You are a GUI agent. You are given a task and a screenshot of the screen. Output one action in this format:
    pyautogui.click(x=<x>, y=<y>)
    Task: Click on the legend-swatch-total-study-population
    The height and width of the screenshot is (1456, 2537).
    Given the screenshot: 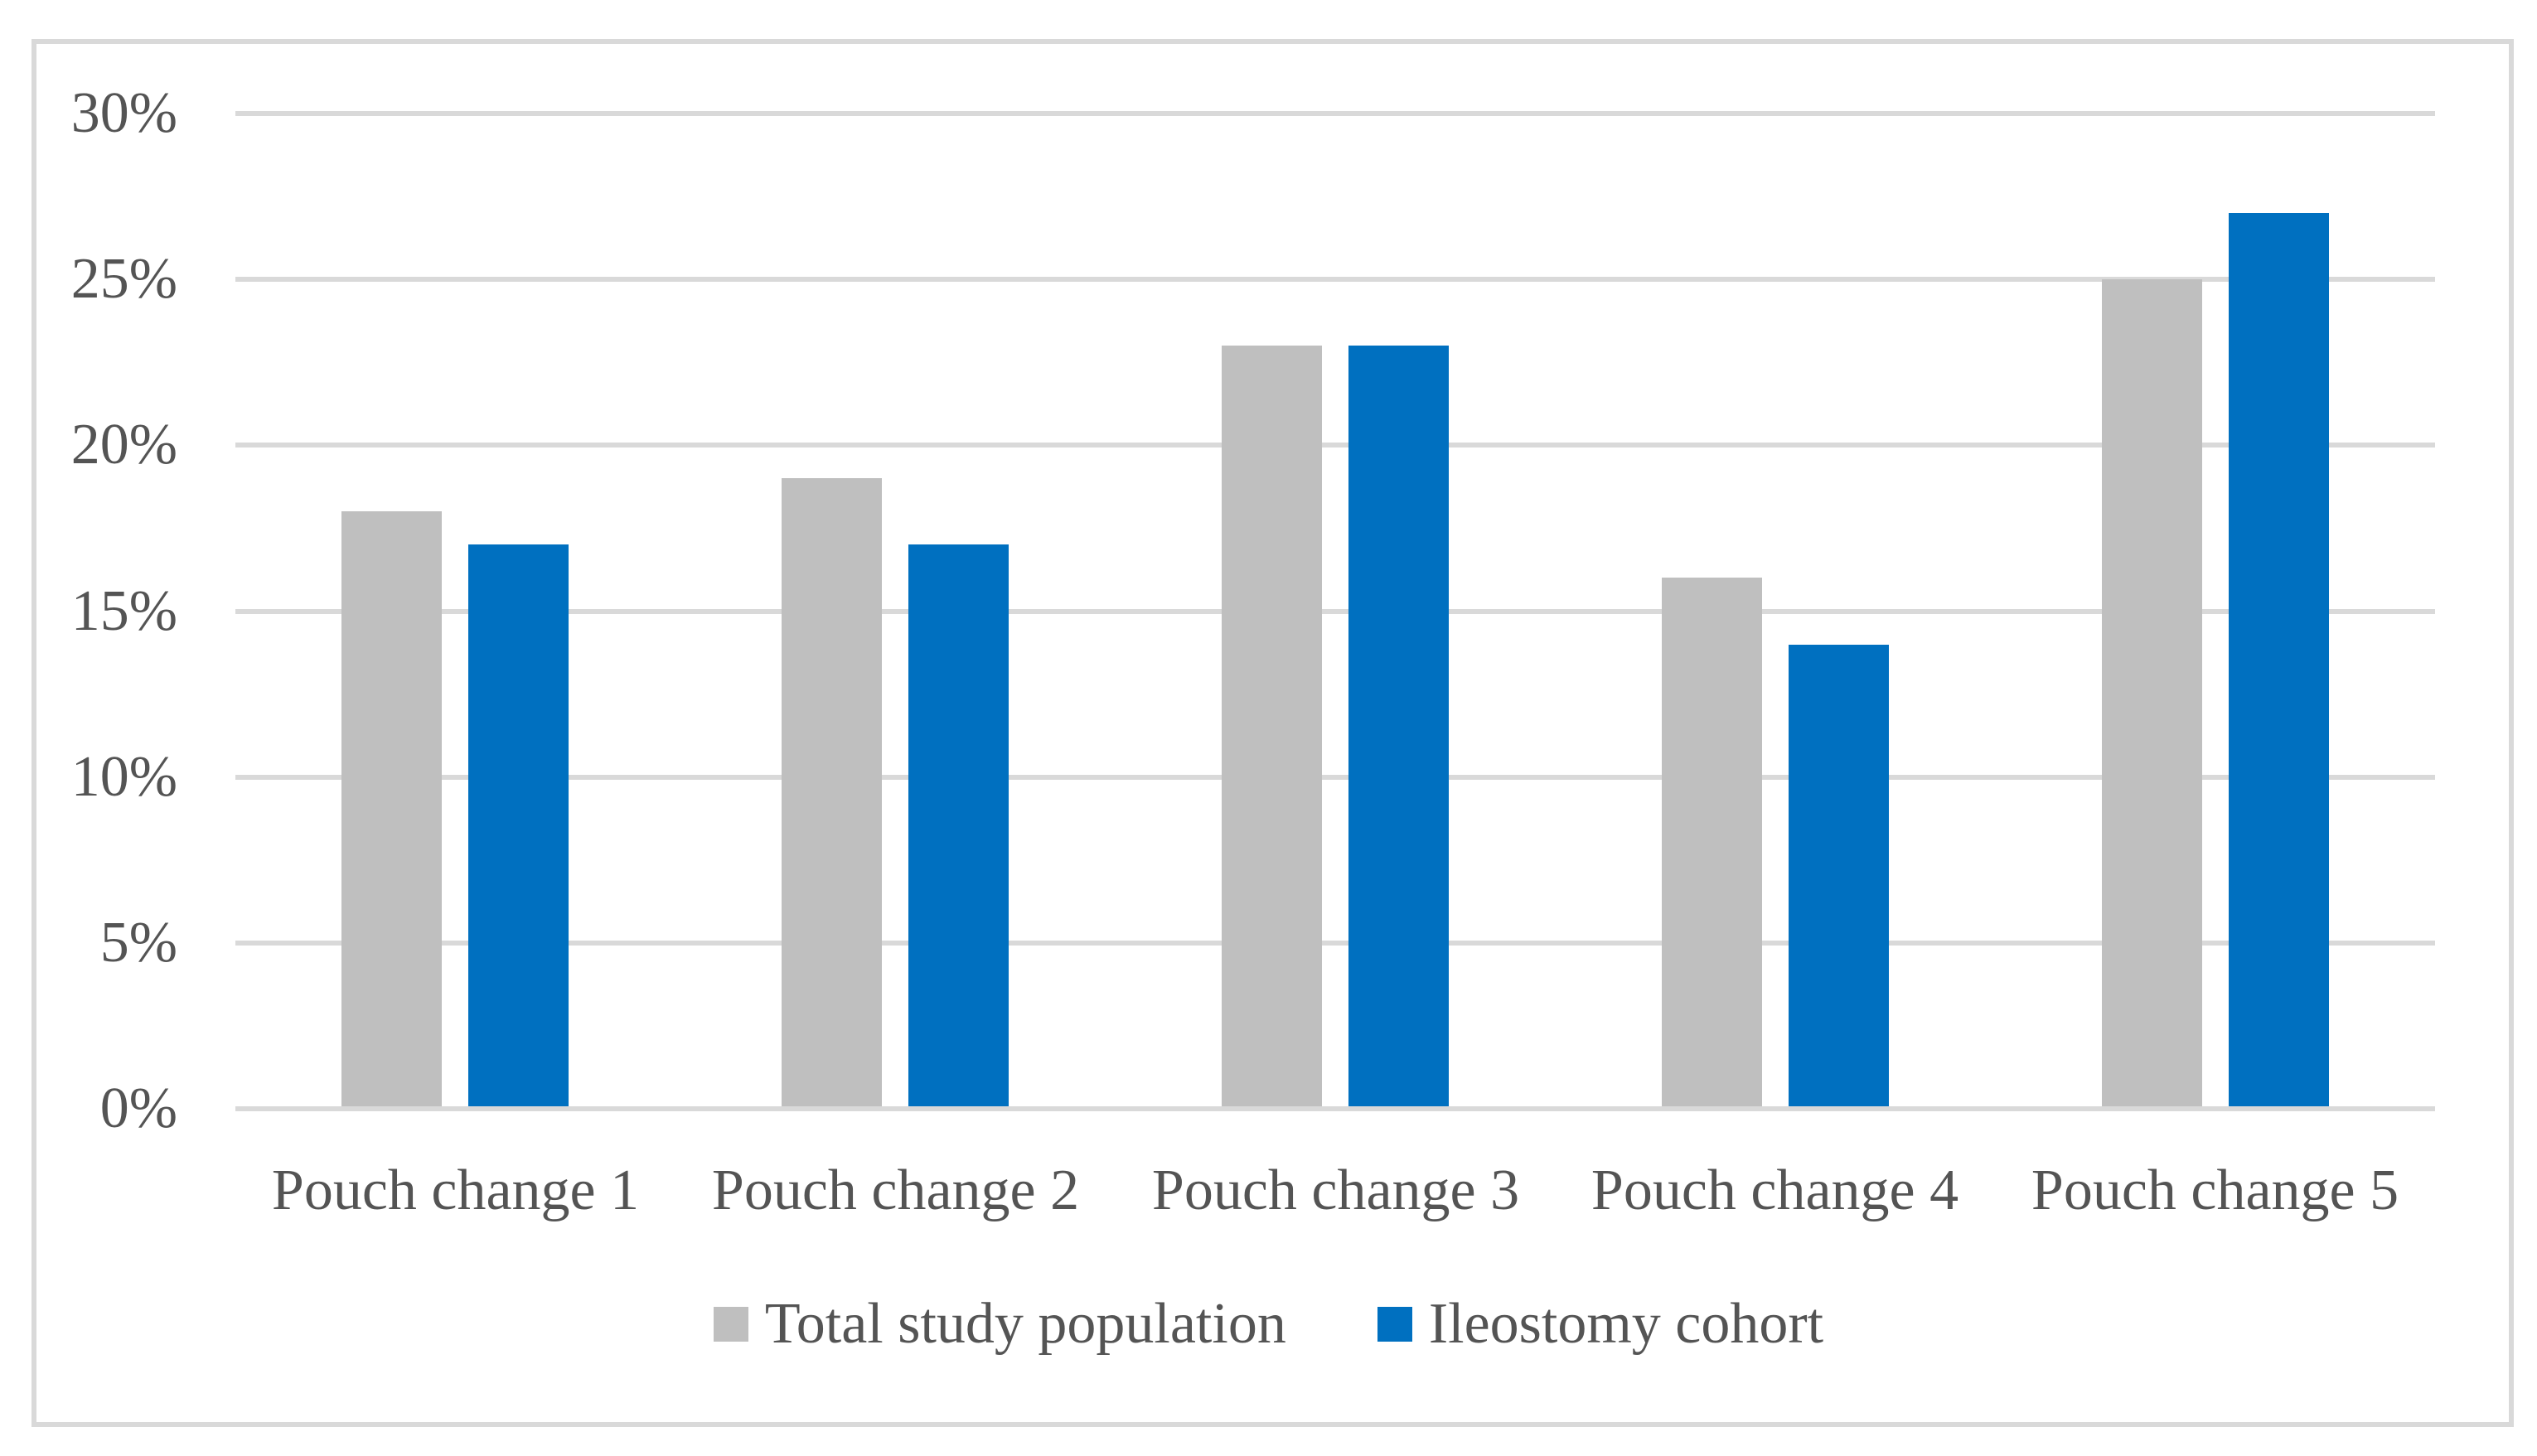 What is the action you would take?
    pyautogui.click(x=730, y=1324)
    